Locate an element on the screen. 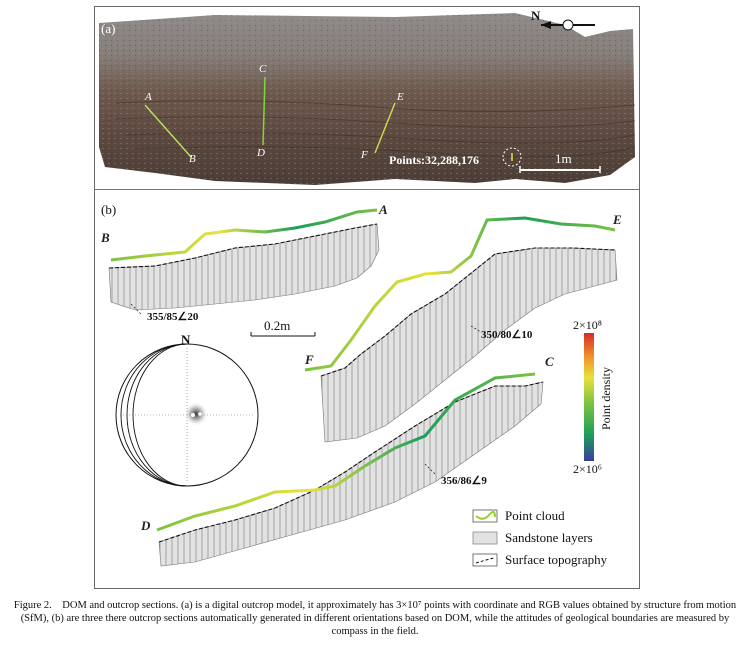  section-trace-ab is located at coordinates (168, 131).